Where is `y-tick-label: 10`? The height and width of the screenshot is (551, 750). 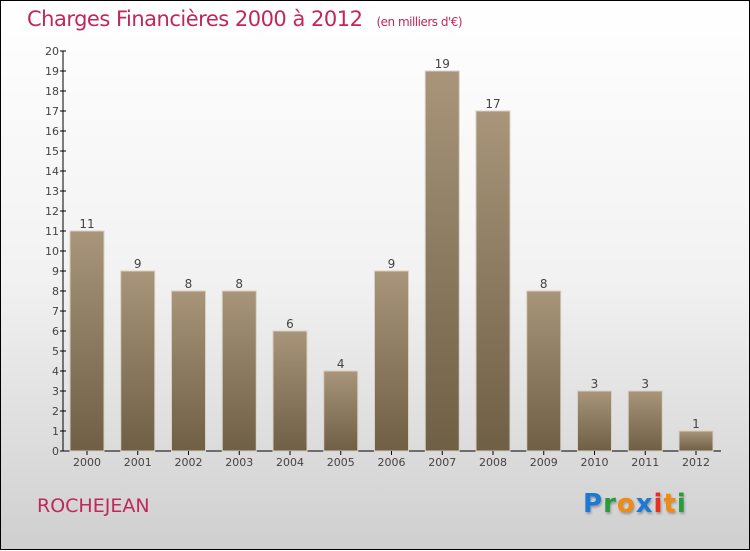
y-tick-label: 10 is located at coordinates (52, 251).